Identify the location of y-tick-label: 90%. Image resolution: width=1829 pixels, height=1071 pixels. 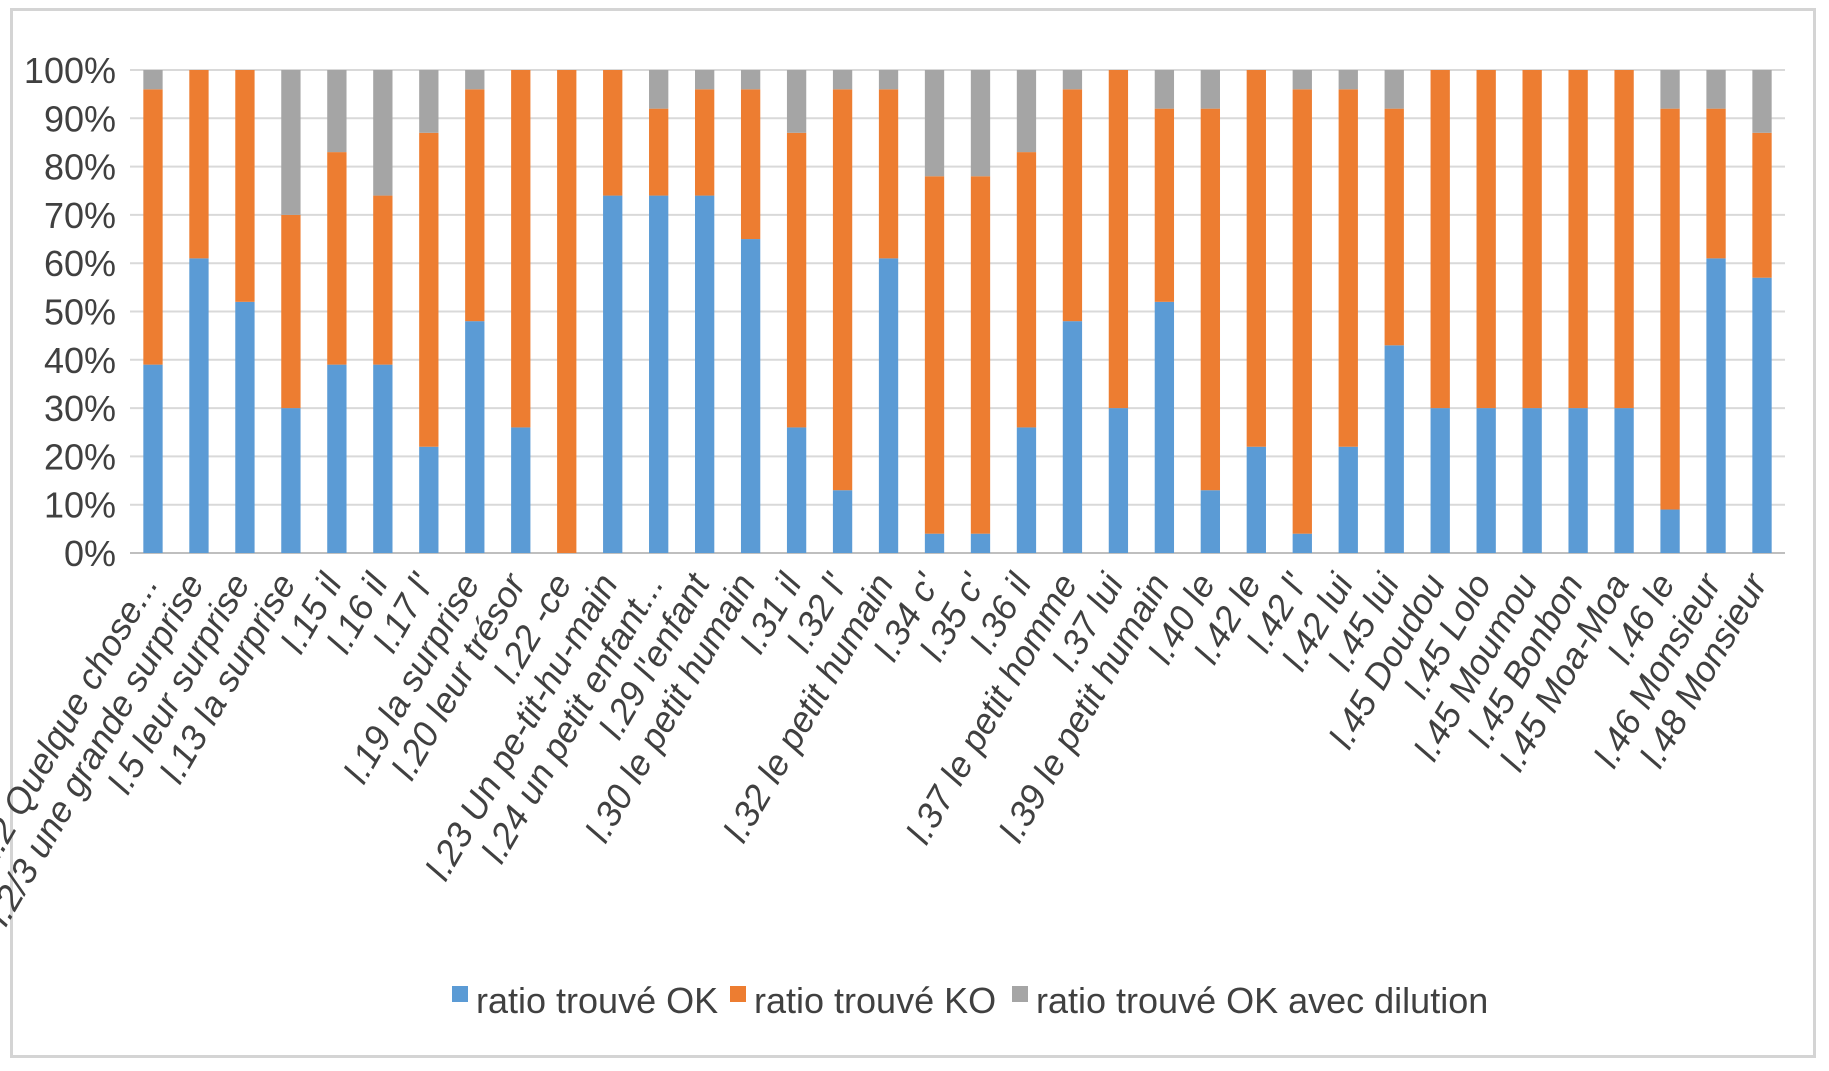
(80, 118).